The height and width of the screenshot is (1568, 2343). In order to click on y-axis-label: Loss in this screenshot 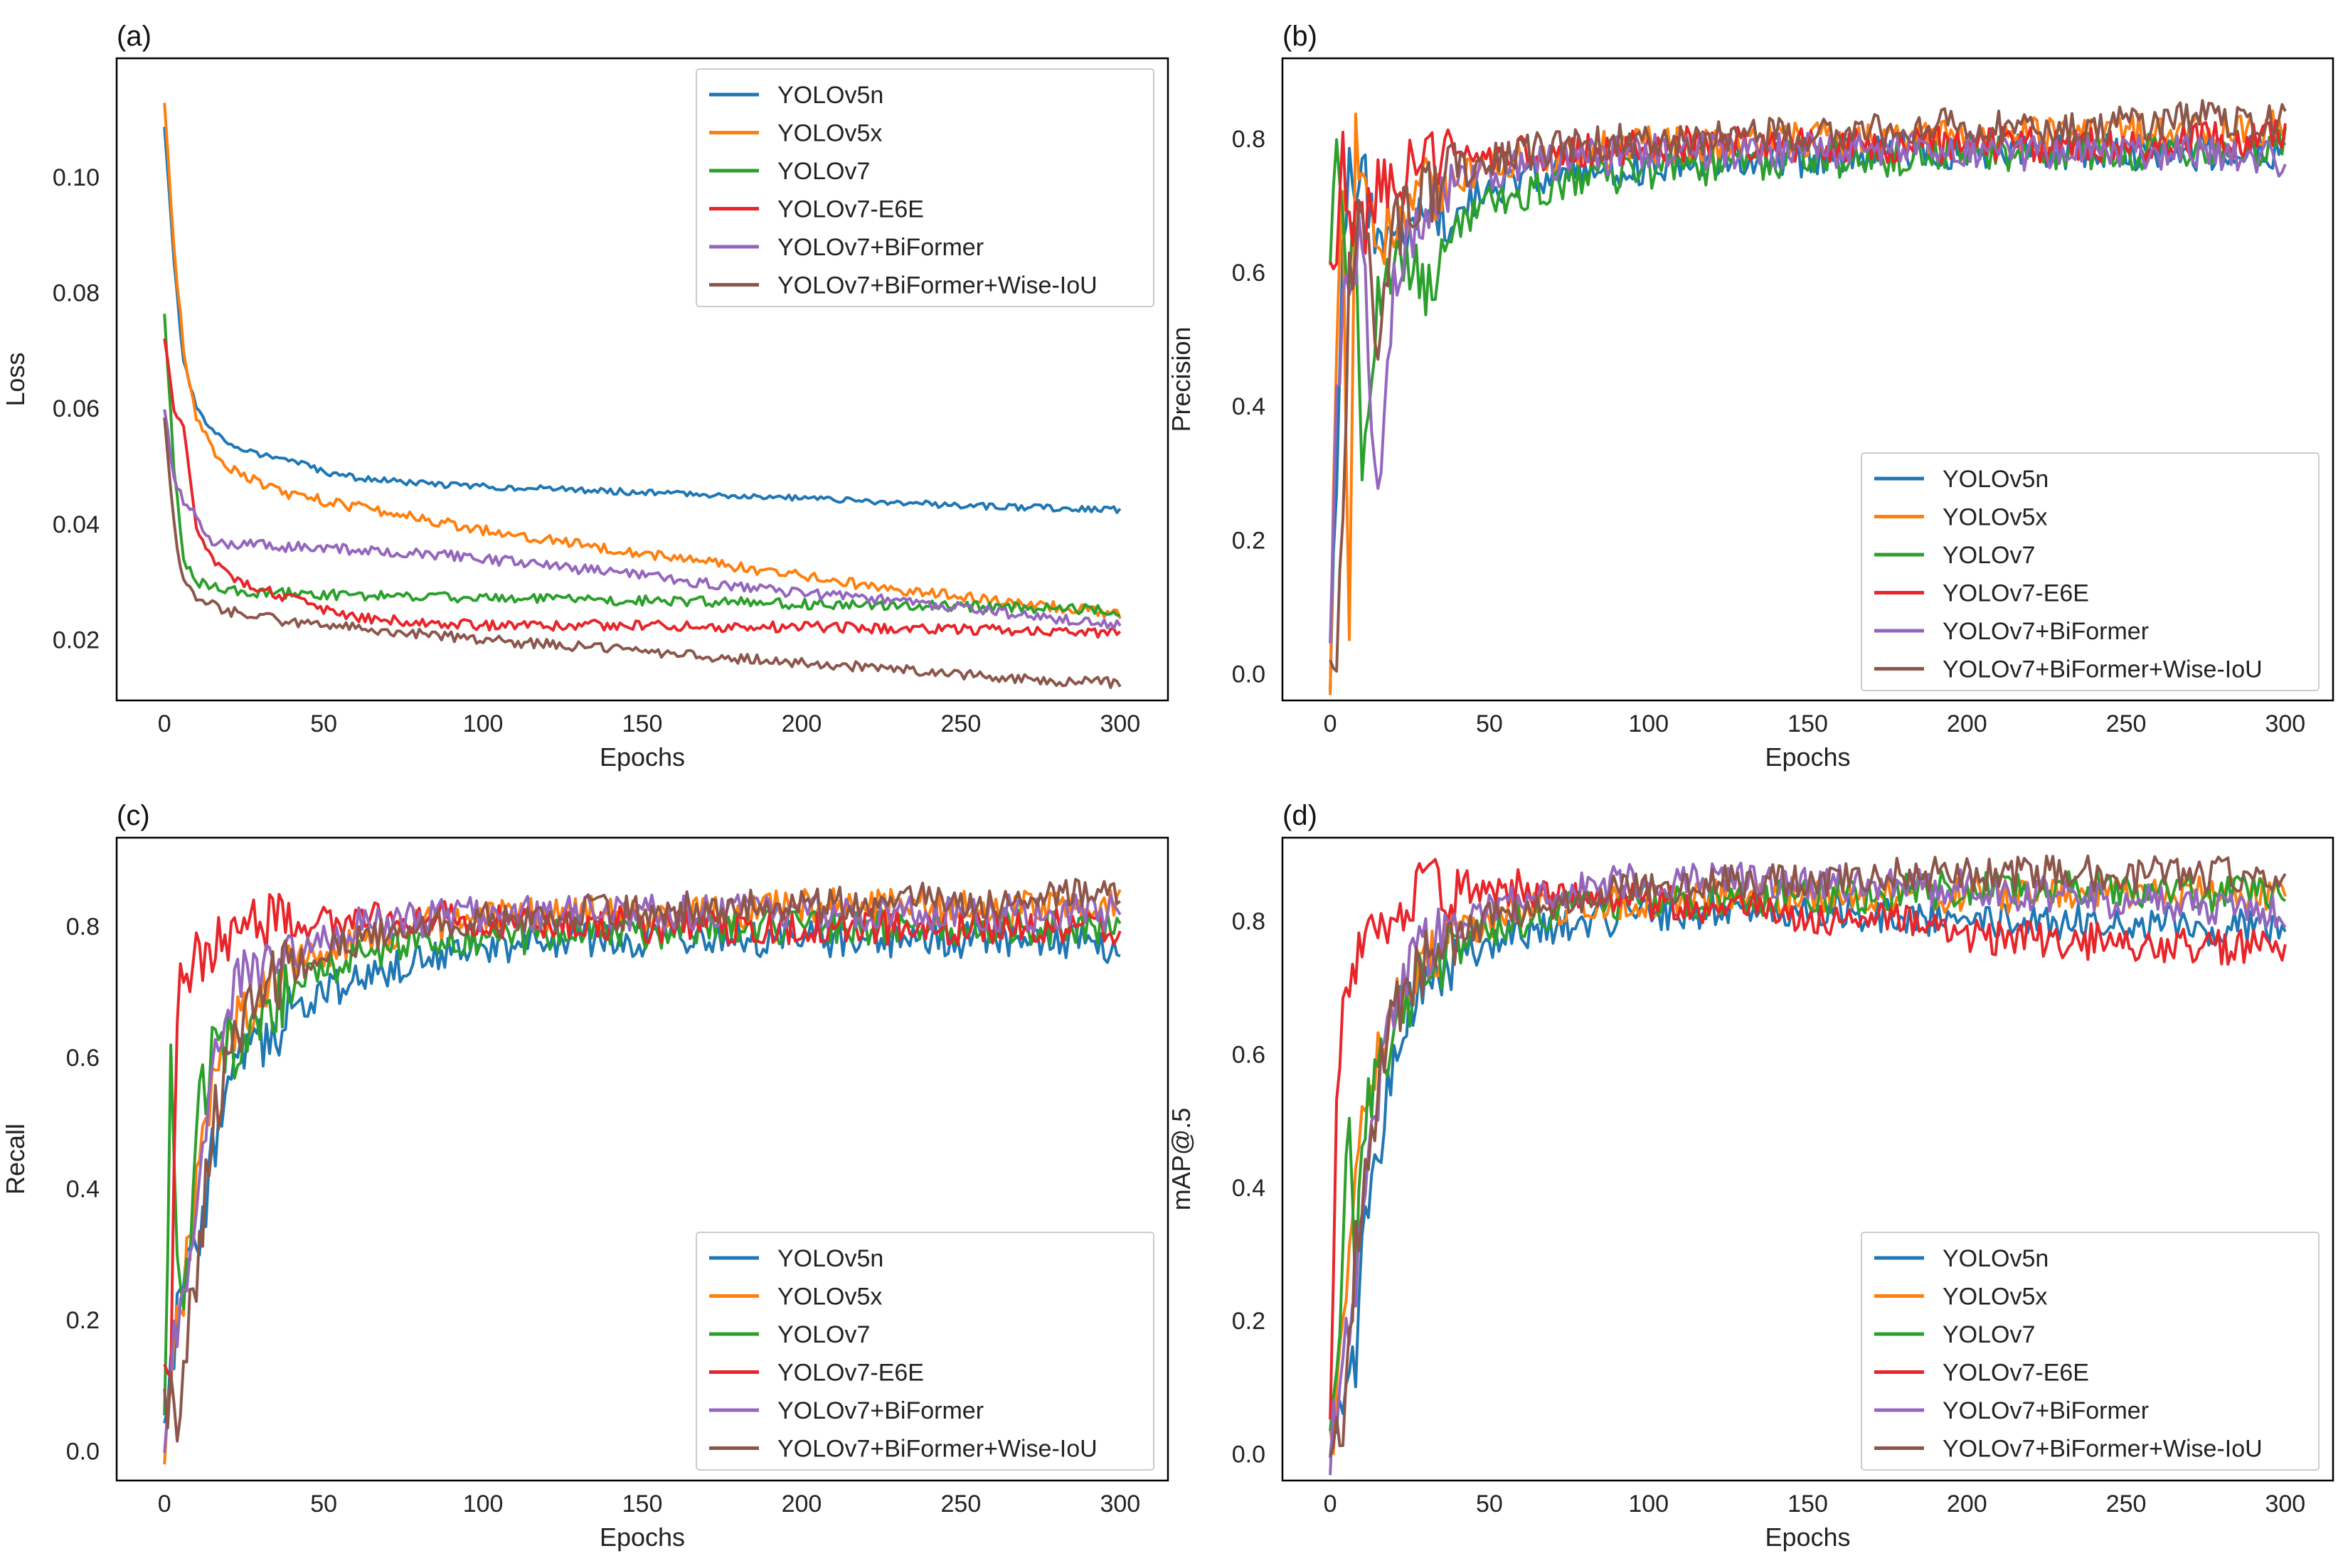, I will do `click(15, 379)`.